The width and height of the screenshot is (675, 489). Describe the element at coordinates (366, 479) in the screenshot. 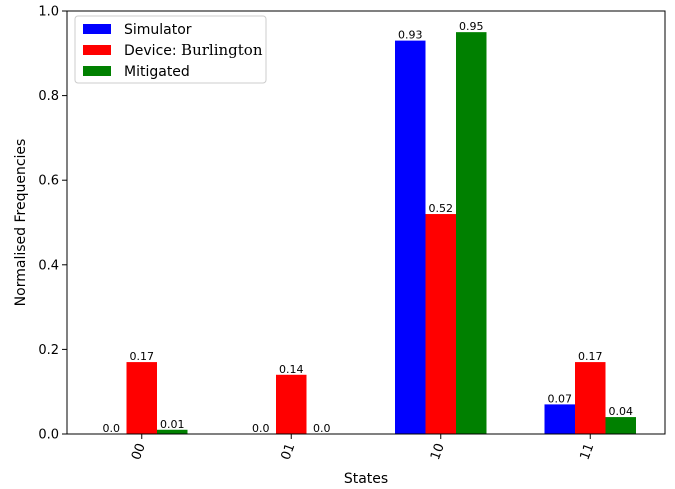

I see `x-axis-label: States` at that location.